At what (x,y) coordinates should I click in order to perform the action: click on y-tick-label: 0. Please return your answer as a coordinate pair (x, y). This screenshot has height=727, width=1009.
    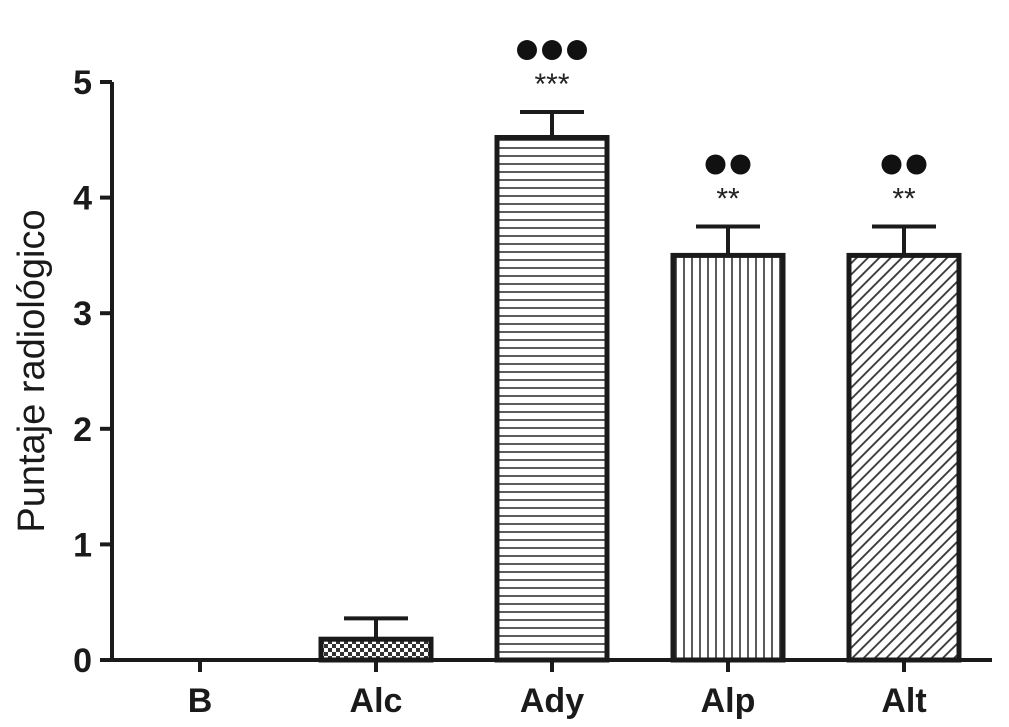
    Looking at the image, I should click on (82, 661).